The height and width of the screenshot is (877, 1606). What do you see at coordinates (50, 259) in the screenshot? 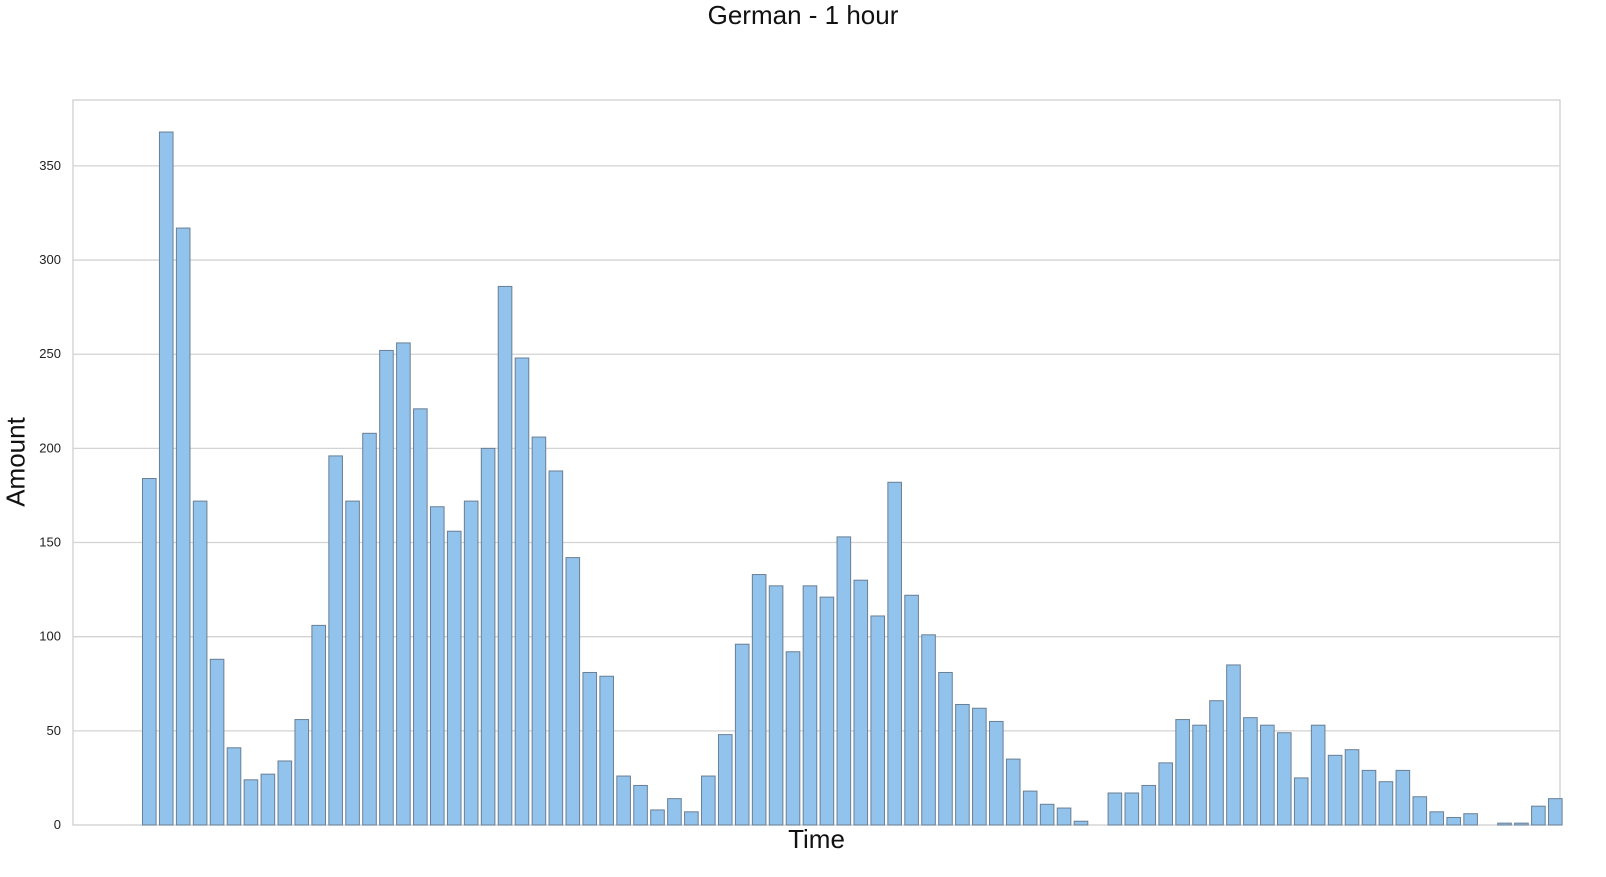
I see `y-tick-label: 300` at bounding box center [50, 259].